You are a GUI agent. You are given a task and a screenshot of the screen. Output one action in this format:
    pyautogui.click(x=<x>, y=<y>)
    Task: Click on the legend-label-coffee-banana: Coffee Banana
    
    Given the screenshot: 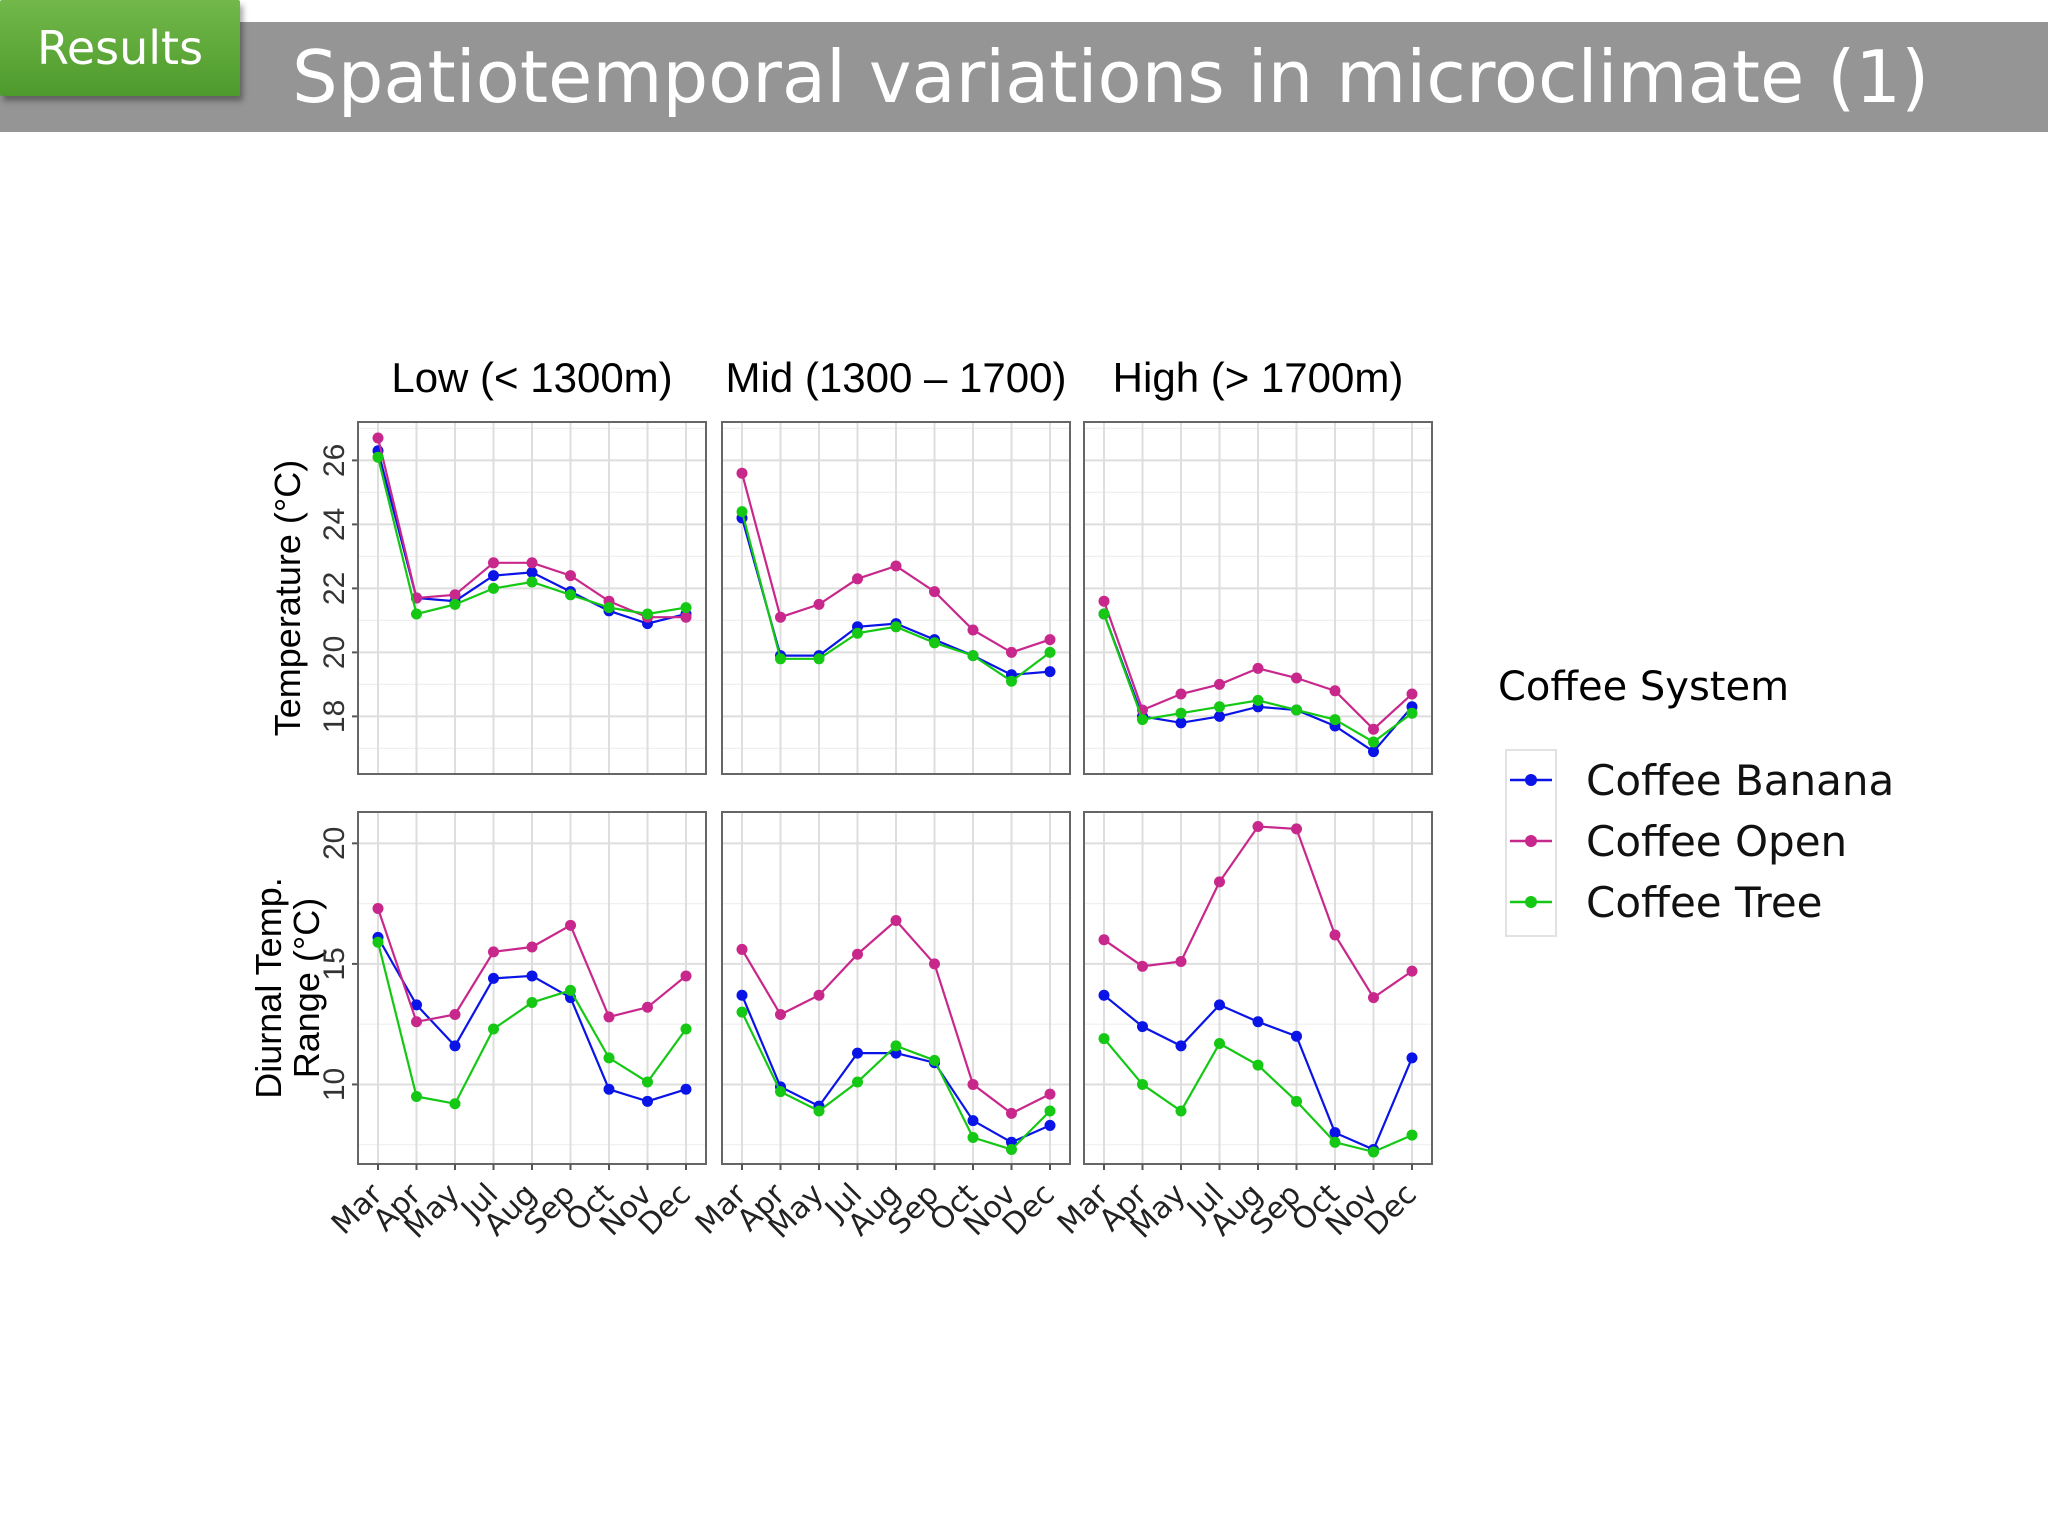 What is the action you would take?
    pyautogui.click(x=1740, y=780)
    